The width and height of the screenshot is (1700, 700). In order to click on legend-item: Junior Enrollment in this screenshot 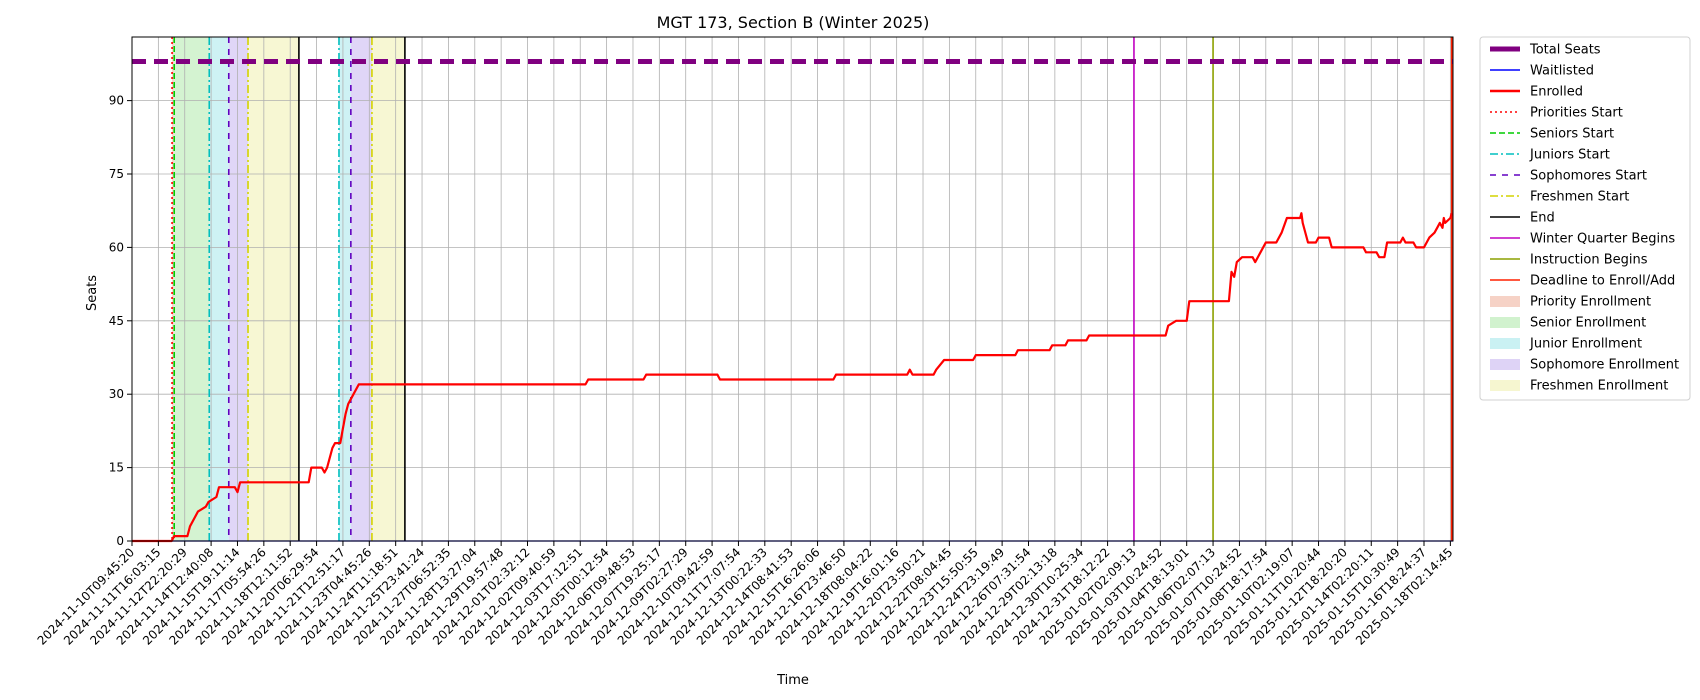, I will do `click(1566, 344)`.